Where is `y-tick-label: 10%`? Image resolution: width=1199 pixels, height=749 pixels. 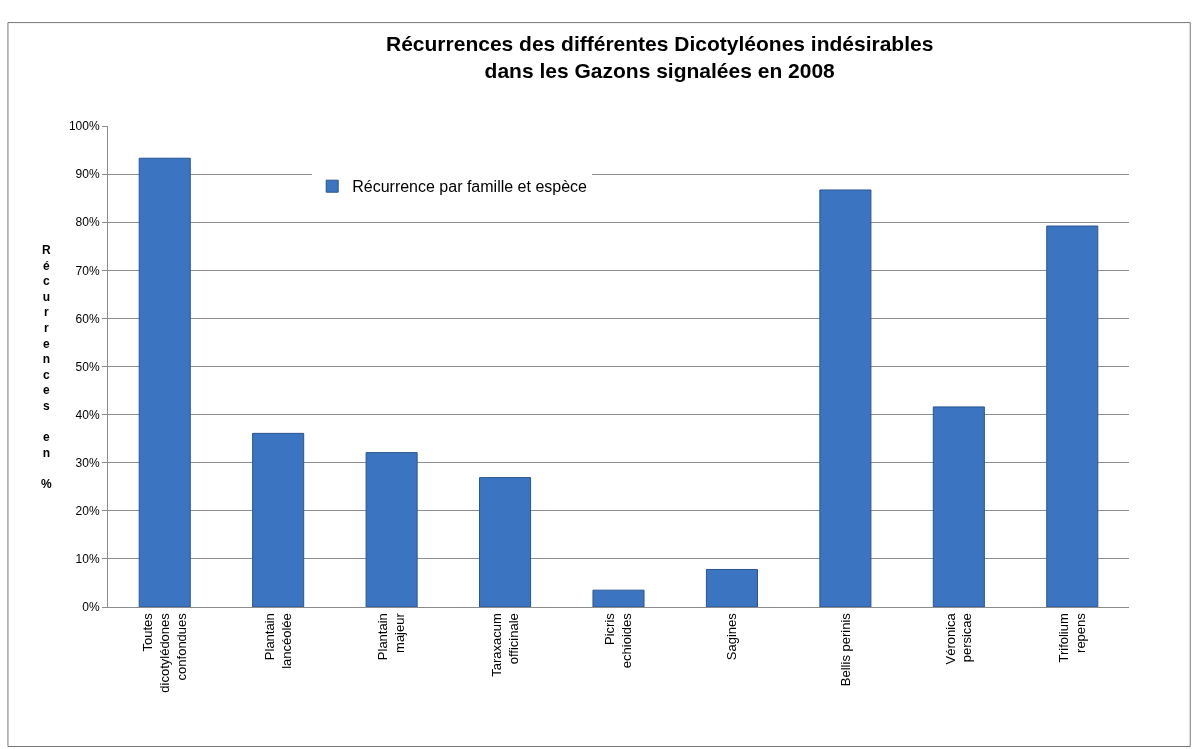
y-tick-label: 10% is located at coordinates (87, 559).